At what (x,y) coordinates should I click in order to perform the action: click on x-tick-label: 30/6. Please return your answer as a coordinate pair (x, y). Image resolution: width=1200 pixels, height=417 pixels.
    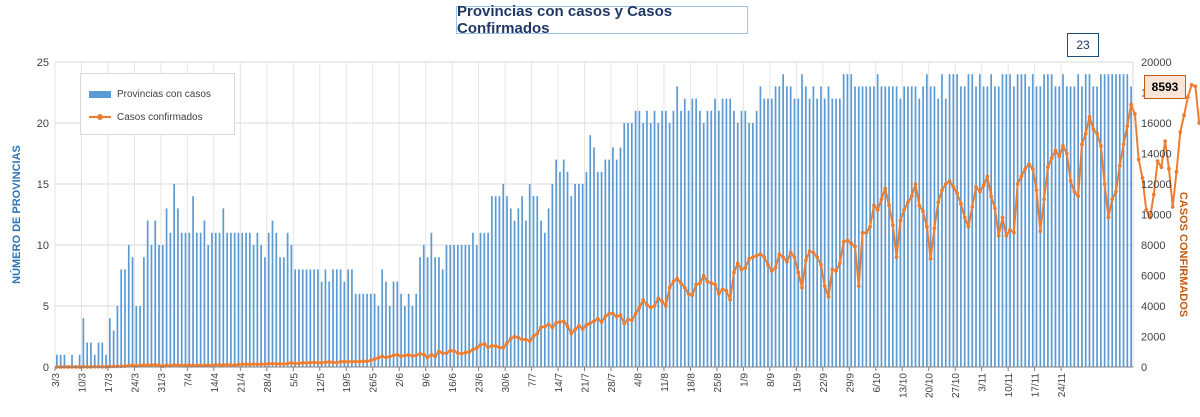
    Looking at the image, I should click on (506, 383).